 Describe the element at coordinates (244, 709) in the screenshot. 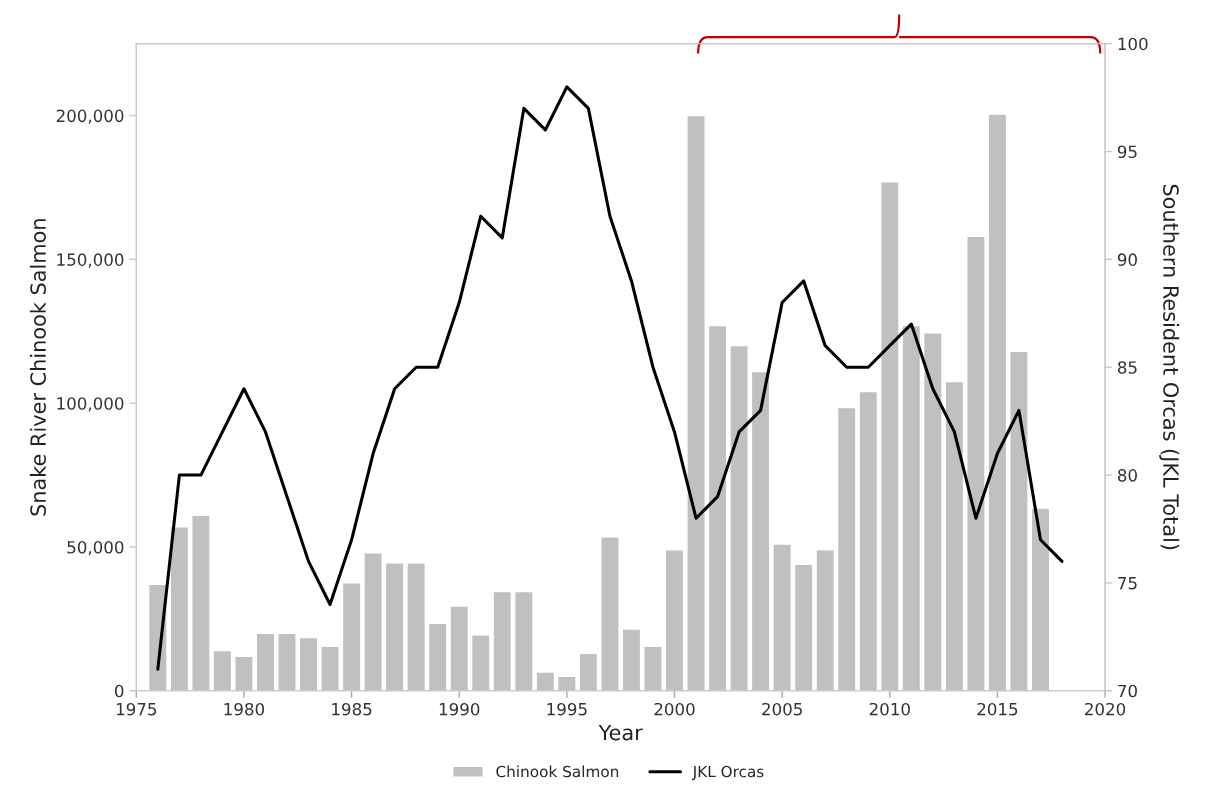

I see `x-tick-label: 1980` at that location.